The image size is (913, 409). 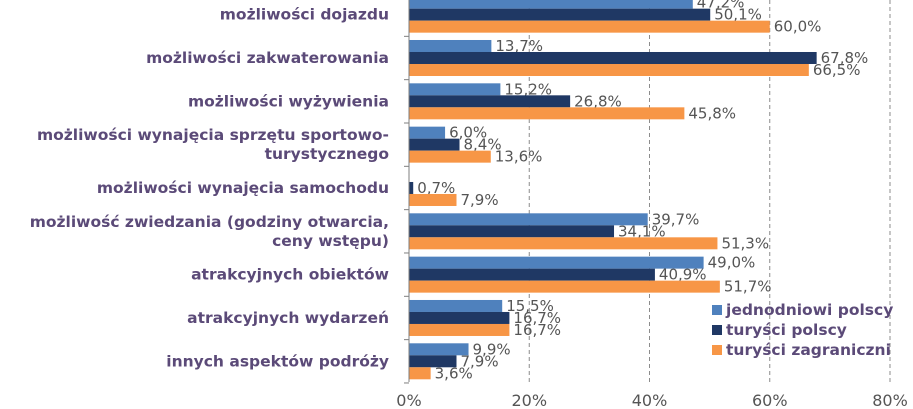 I want to click on x-tick-label: 0%, so click(x=408, y=400).